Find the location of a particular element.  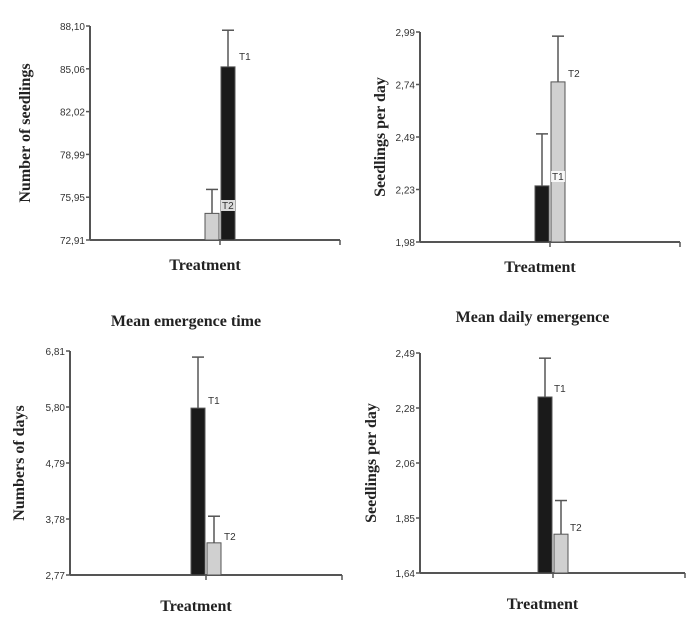

y-tick-label: 2,06 is located at coordinates (406, 464).